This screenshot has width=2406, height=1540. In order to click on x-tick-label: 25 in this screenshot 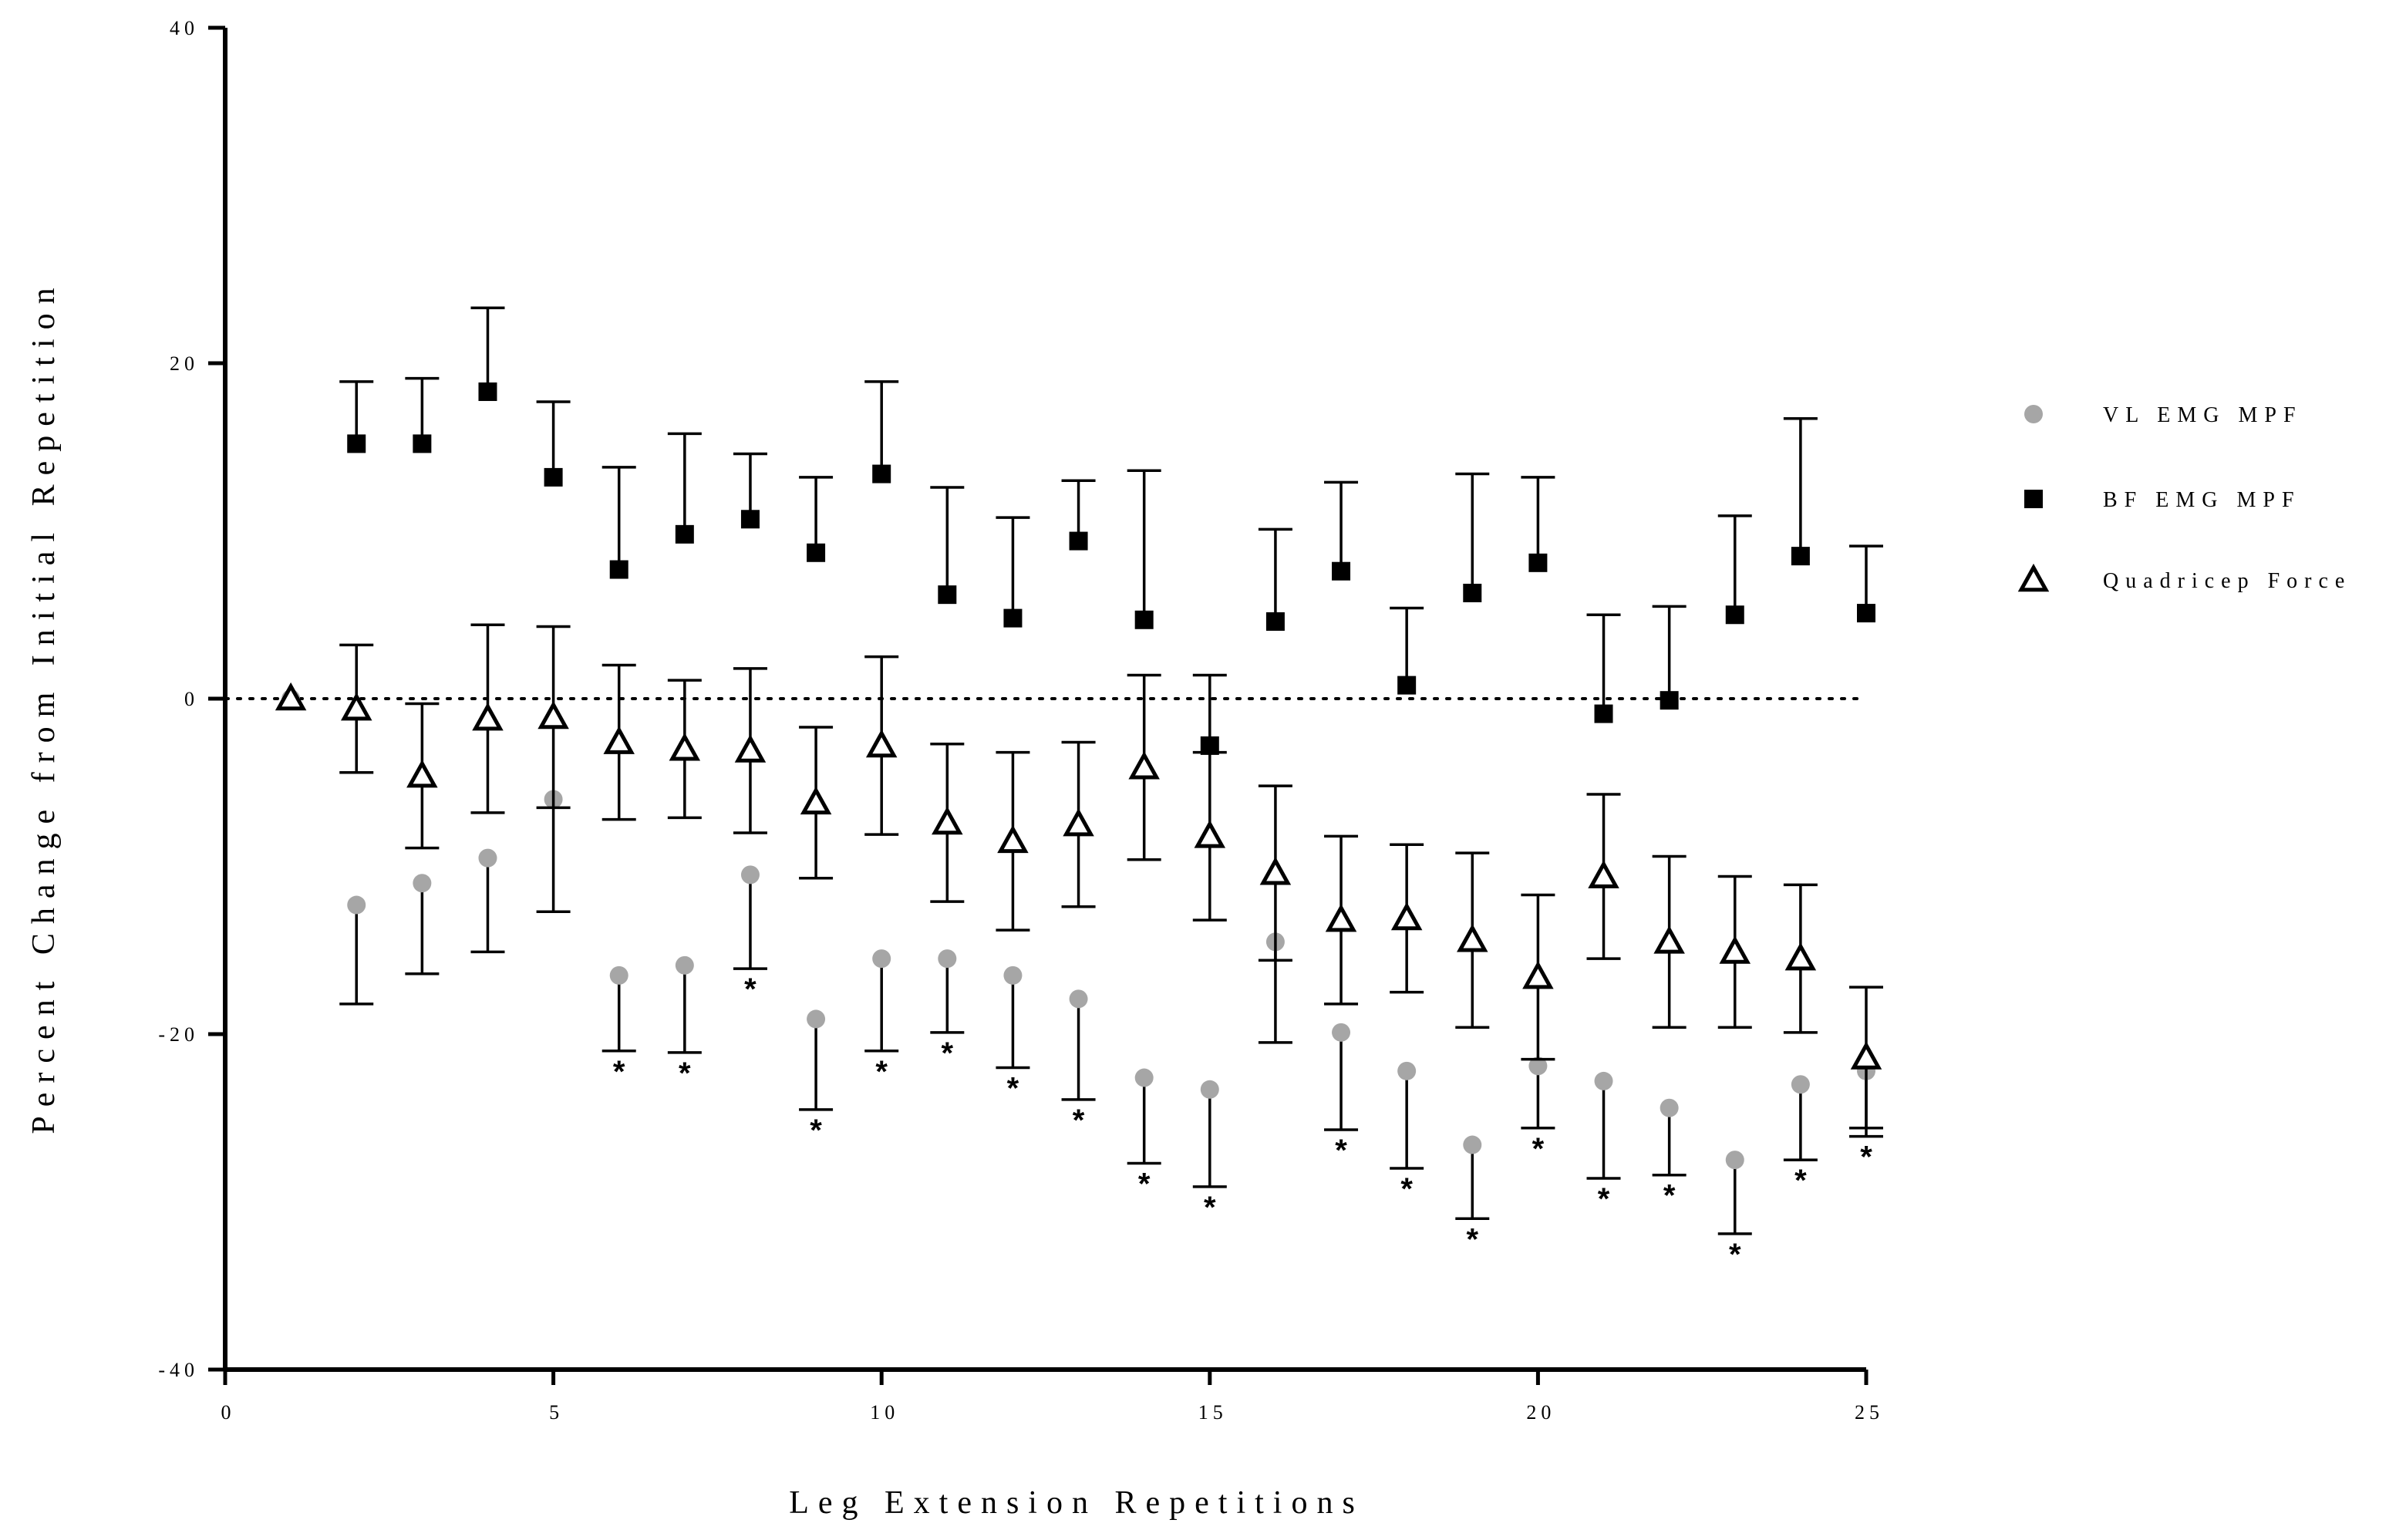, I will do `click(1869, 1413)`.